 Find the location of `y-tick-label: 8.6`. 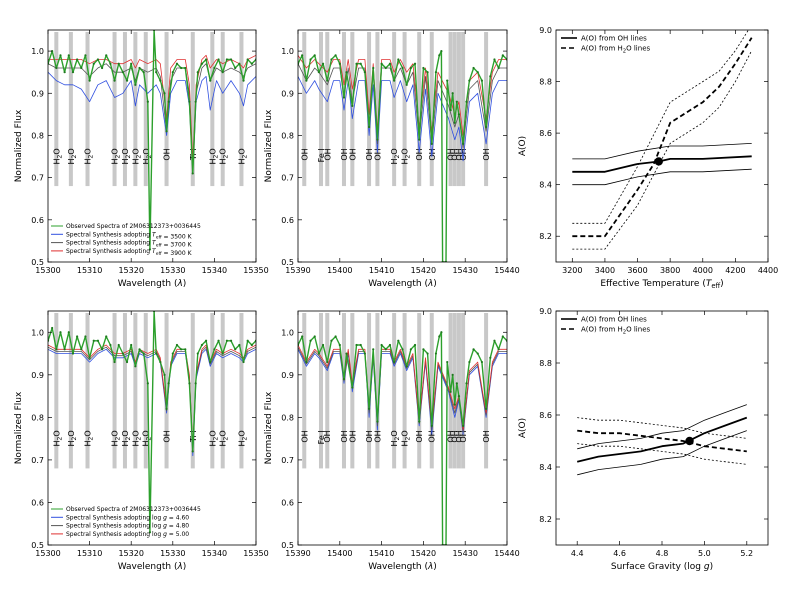

y-tick-label: 8.6 is located at coordinates (545, 133).